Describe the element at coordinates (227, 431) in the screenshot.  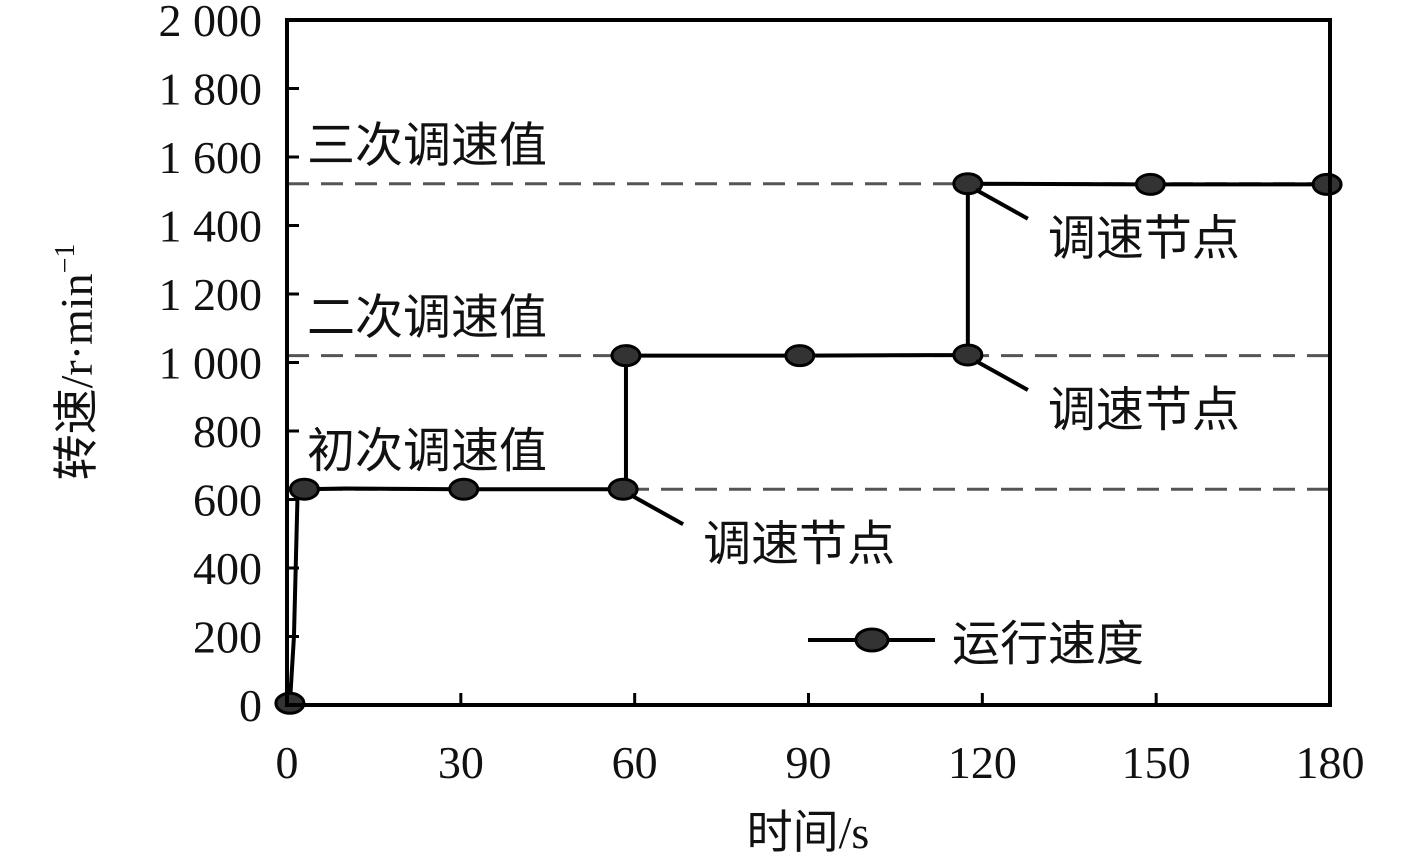
I see `y-tick-label: 800` at that location.